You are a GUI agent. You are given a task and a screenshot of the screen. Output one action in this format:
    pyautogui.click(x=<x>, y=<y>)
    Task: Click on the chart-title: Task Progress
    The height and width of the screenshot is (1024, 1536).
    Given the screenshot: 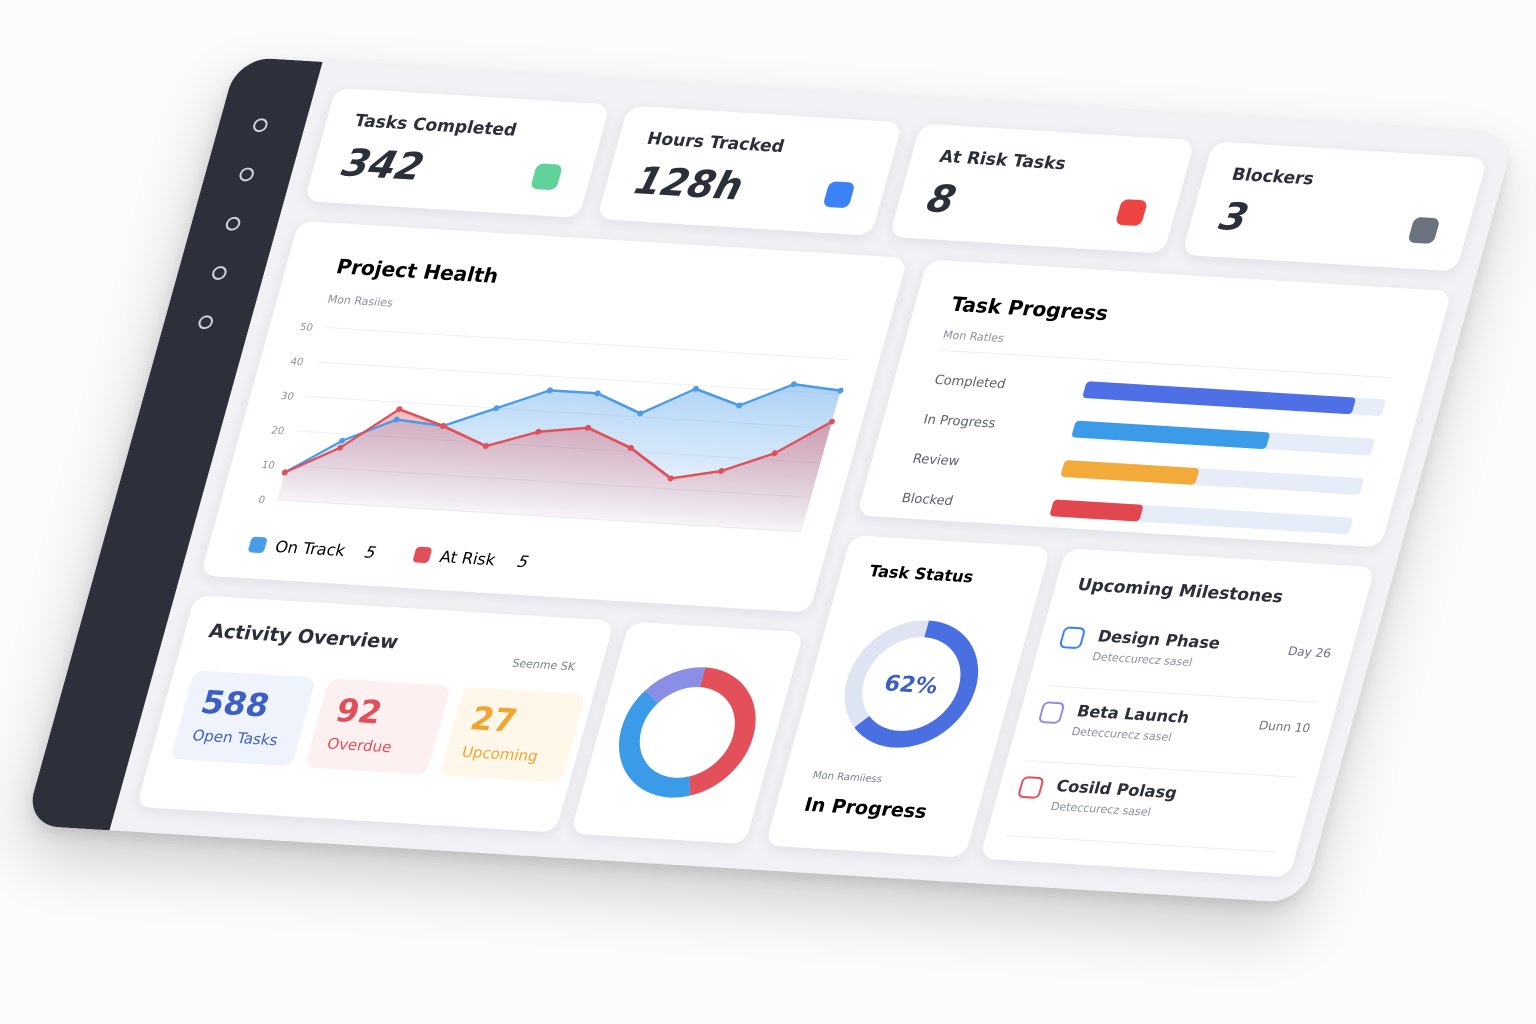 What is the action you would take?
    pyautogui.click(x=1030, y=308)
    